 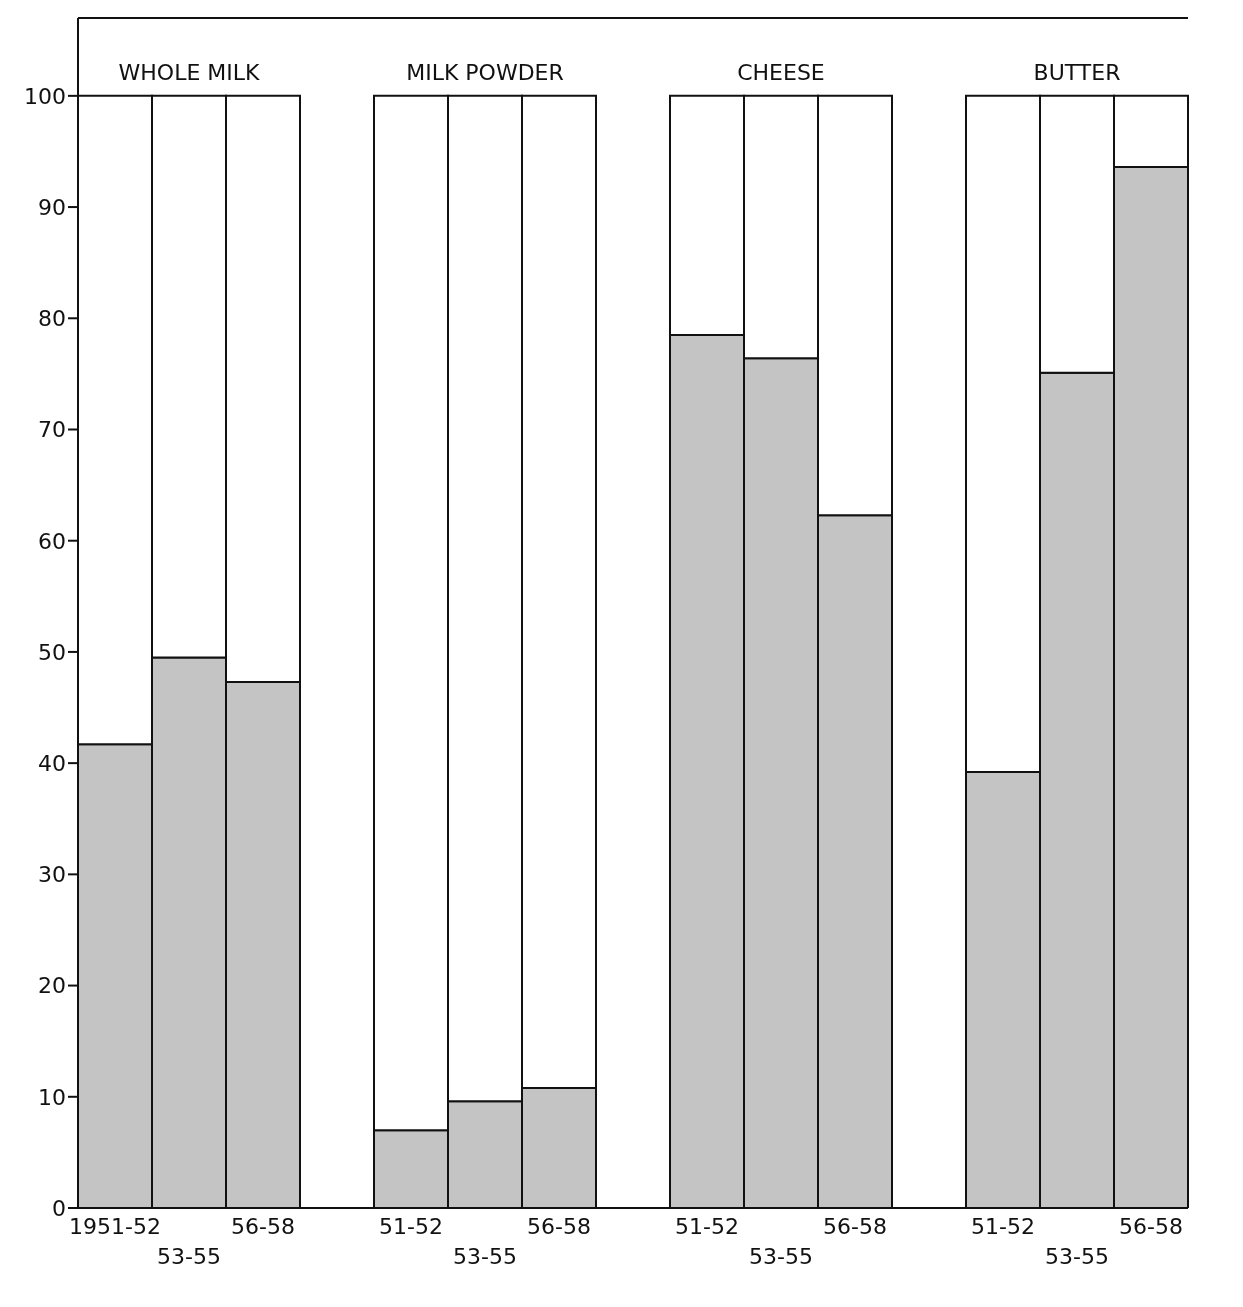 I want to click on y-tick-label: 60, so click(x=52, y=541).